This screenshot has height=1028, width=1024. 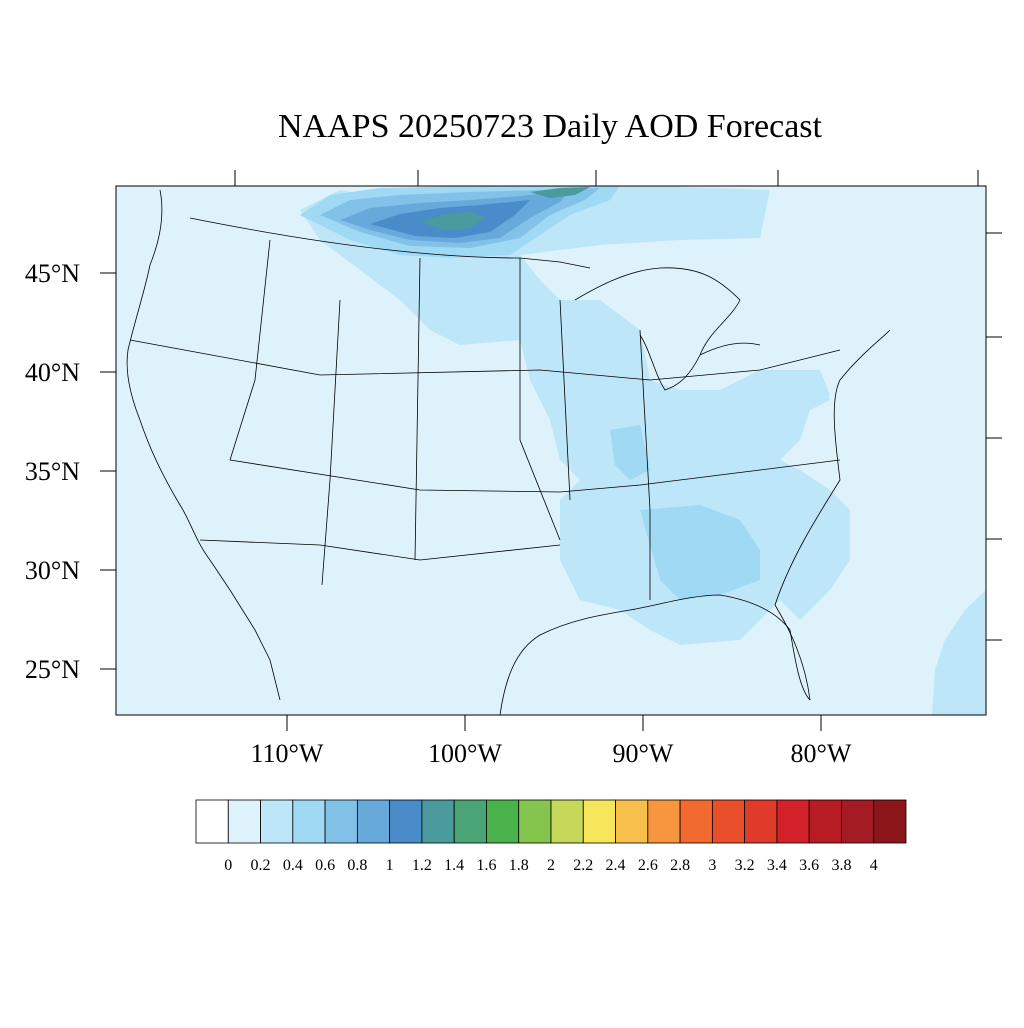 What do you see at coordinates (422, 865) in the screenshot?
I see `colorbar-label: 1.2` at bounding box center [422, 865].